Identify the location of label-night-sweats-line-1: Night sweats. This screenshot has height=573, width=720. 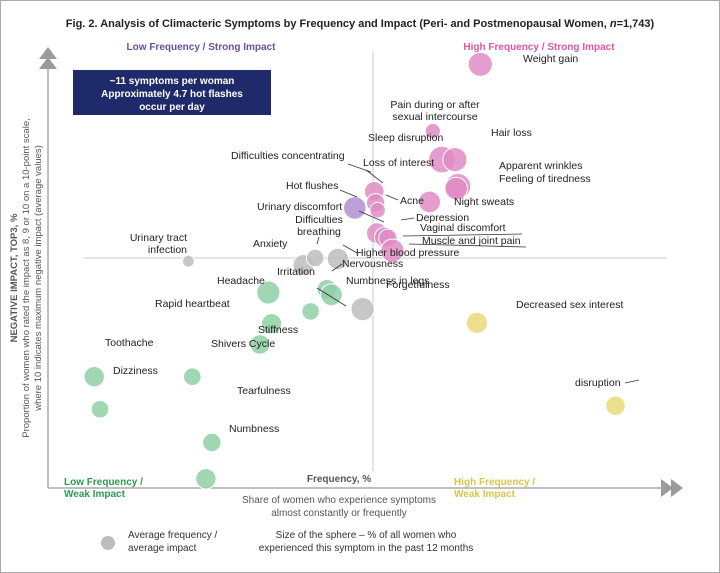
(484, 202).